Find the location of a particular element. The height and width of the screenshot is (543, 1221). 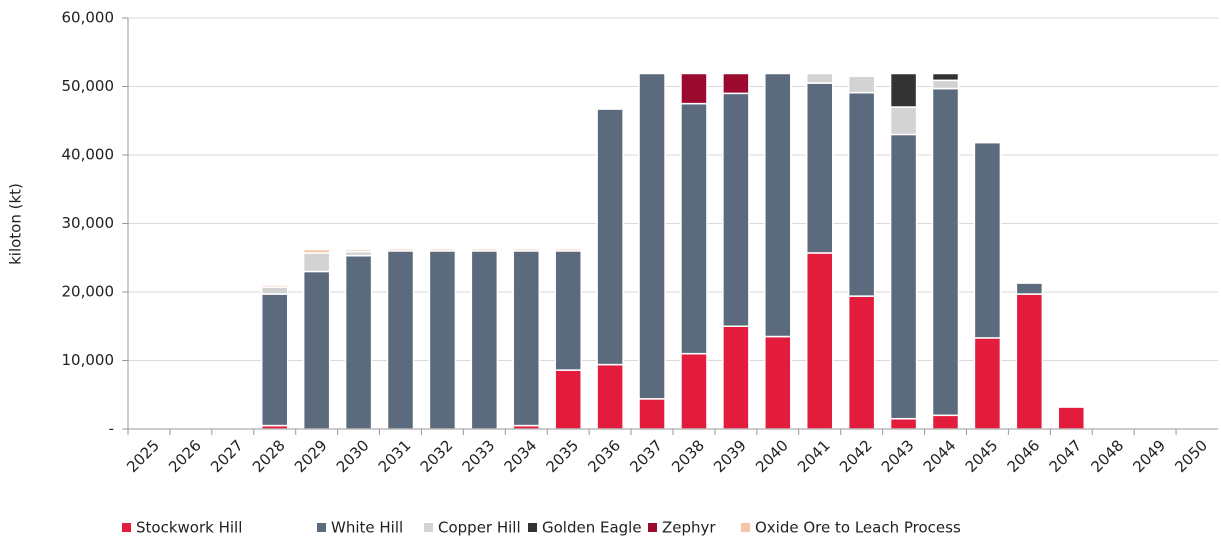

x-tick-label: 2047 is located at coordinates (1066, 456).